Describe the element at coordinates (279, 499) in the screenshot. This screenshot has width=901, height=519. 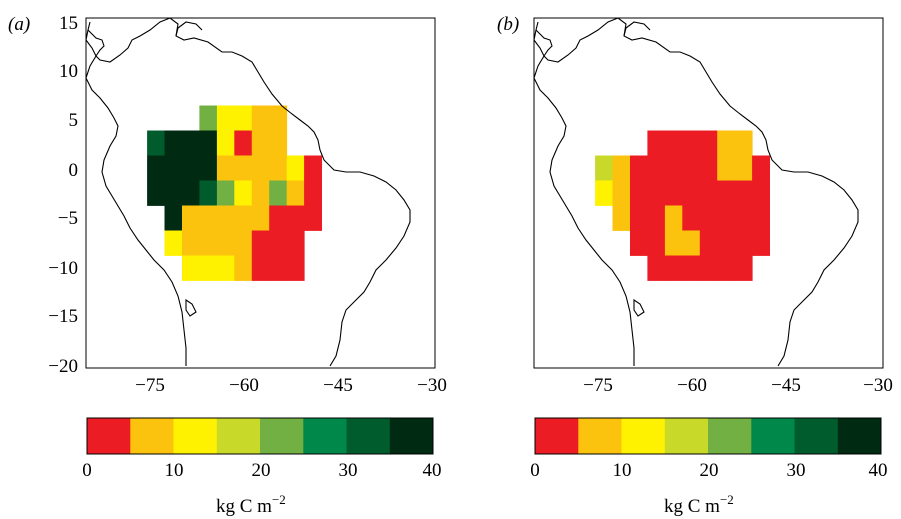
I see `unit-sup: −2` at that location.